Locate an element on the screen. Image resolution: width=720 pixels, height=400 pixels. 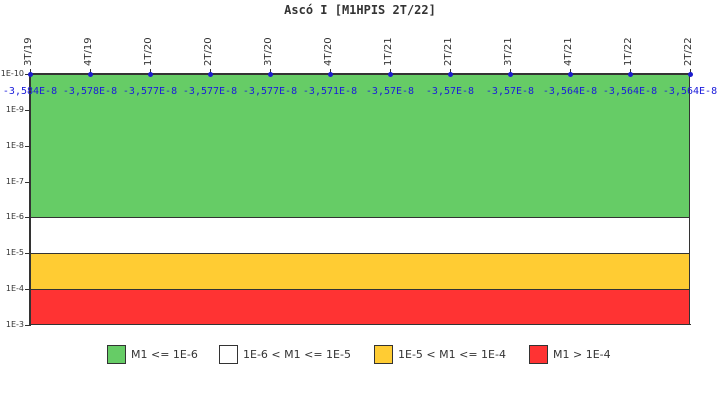
x-tick: 4T/20 is located at coordinates (328, 37).